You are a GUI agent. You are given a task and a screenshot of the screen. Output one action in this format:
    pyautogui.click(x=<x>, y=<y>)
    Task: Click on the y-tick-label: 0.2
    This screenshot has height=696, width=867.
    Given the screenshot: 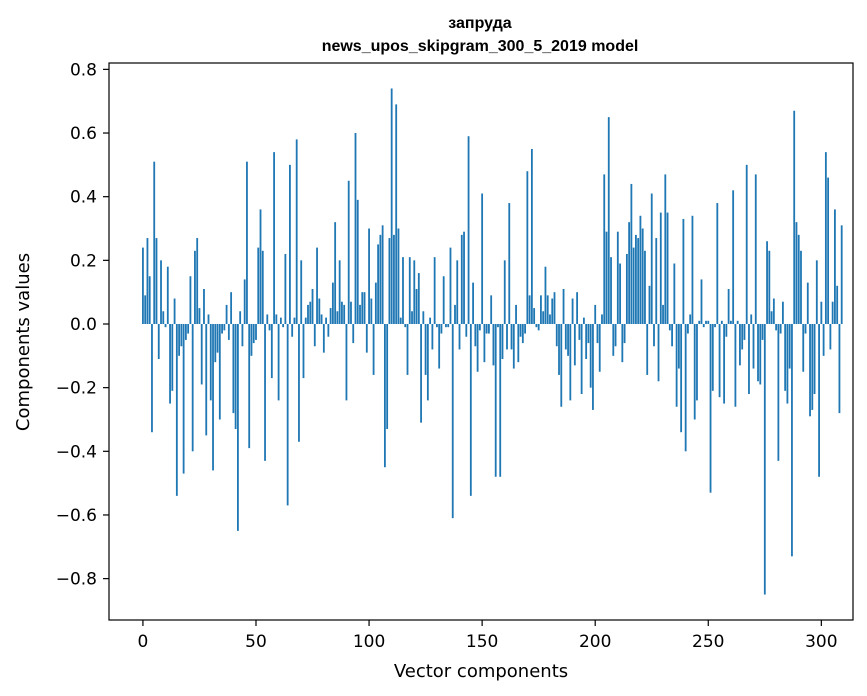 What is the action you would take?
    pyautogui.click(x=83, y=261)
    